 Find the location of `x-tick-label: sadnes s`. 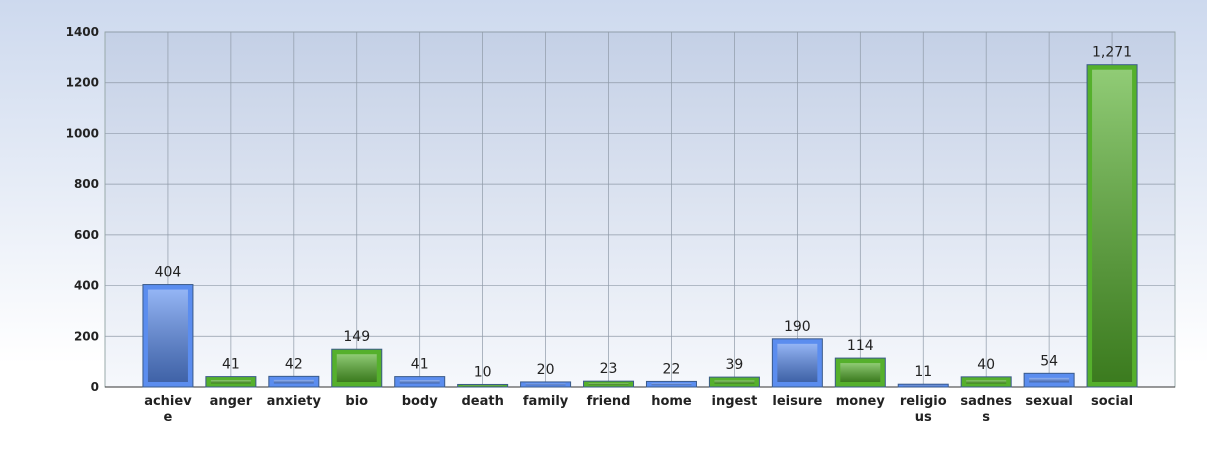

x-tick-label: sadnes s is located at coordinates (986, 409).